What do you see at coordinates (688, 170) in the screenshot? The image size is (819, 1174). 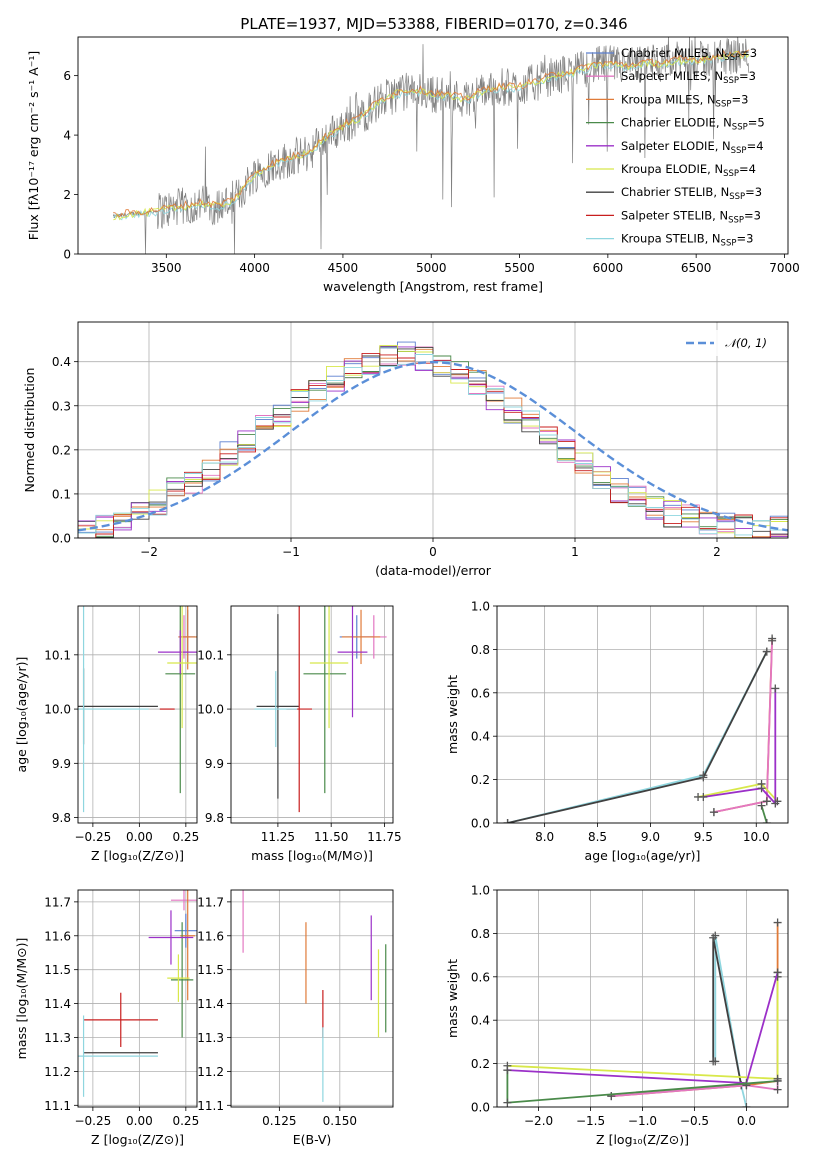 I see `legend-label-kroupa-elodie: Kroupa ELODIE, NSSP=4` at bounding box center [688, 170].